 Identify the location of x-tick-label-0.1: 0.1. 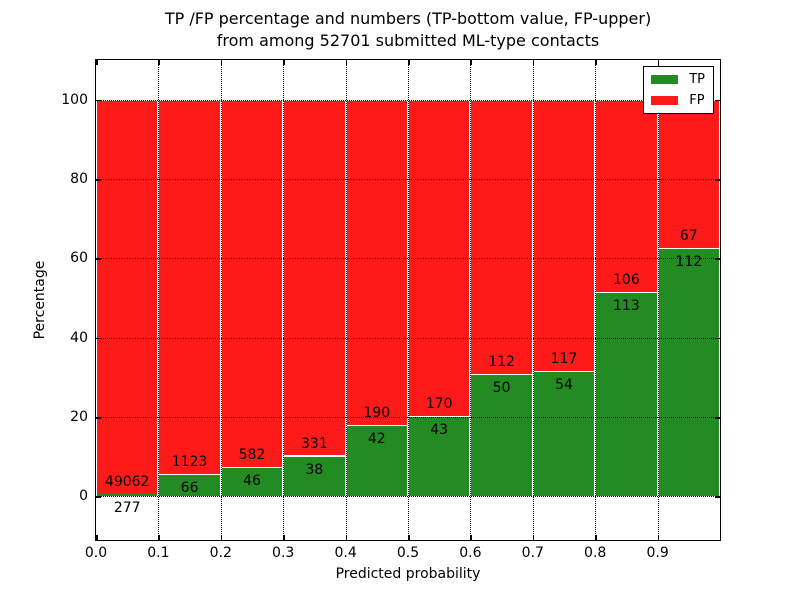
(158, 553).